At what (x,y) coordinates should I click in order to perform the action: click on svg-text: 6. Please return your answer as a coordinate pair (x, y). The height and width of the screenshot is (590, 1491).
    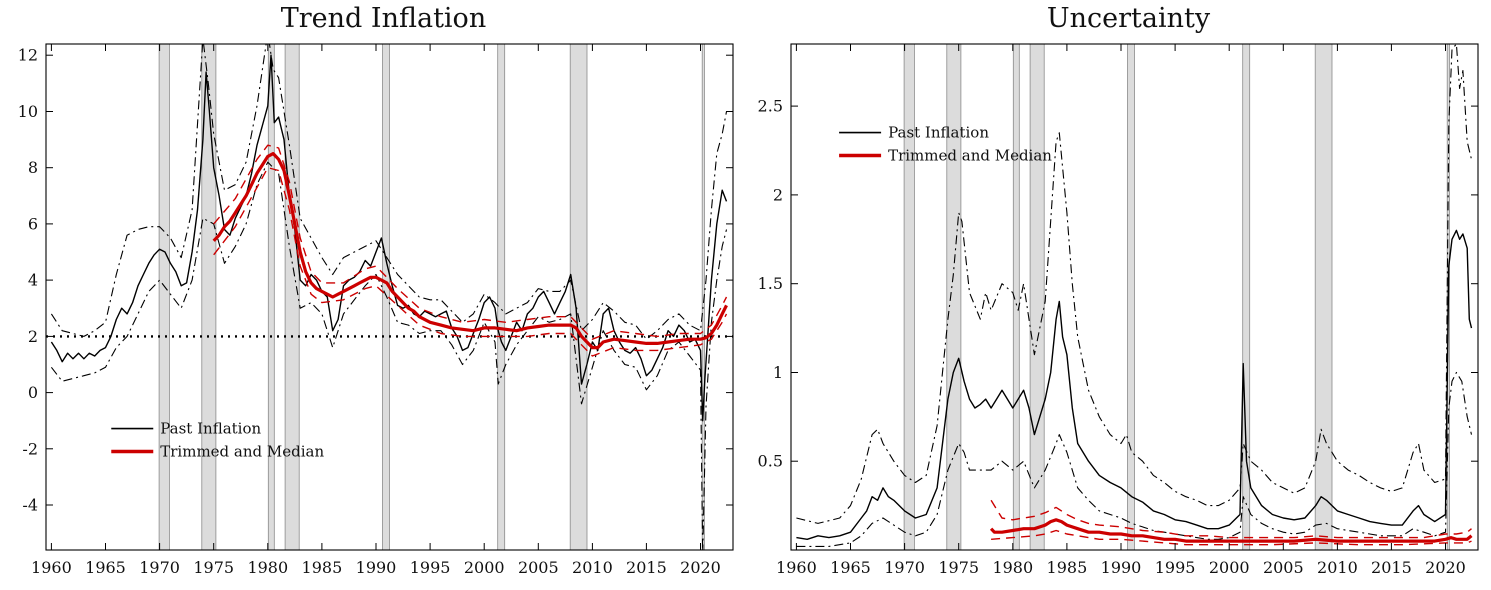
    Looking at the image, I should click on (33, 223).